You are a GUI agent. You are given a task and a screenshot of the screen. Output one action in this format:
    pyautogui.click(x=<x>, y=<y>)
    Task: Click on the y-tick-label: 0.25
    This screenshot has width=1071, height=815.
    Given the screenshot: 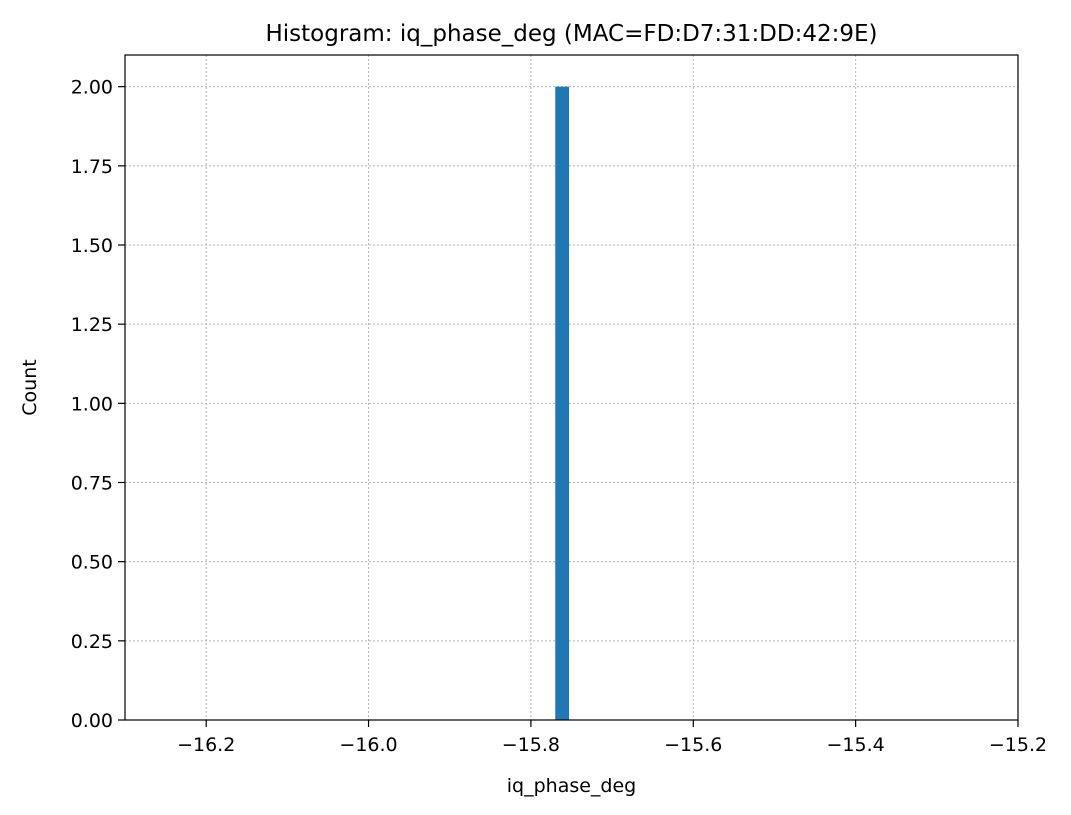 What is the action you would take?
    pyautogui.click(x=92, y=642)
    